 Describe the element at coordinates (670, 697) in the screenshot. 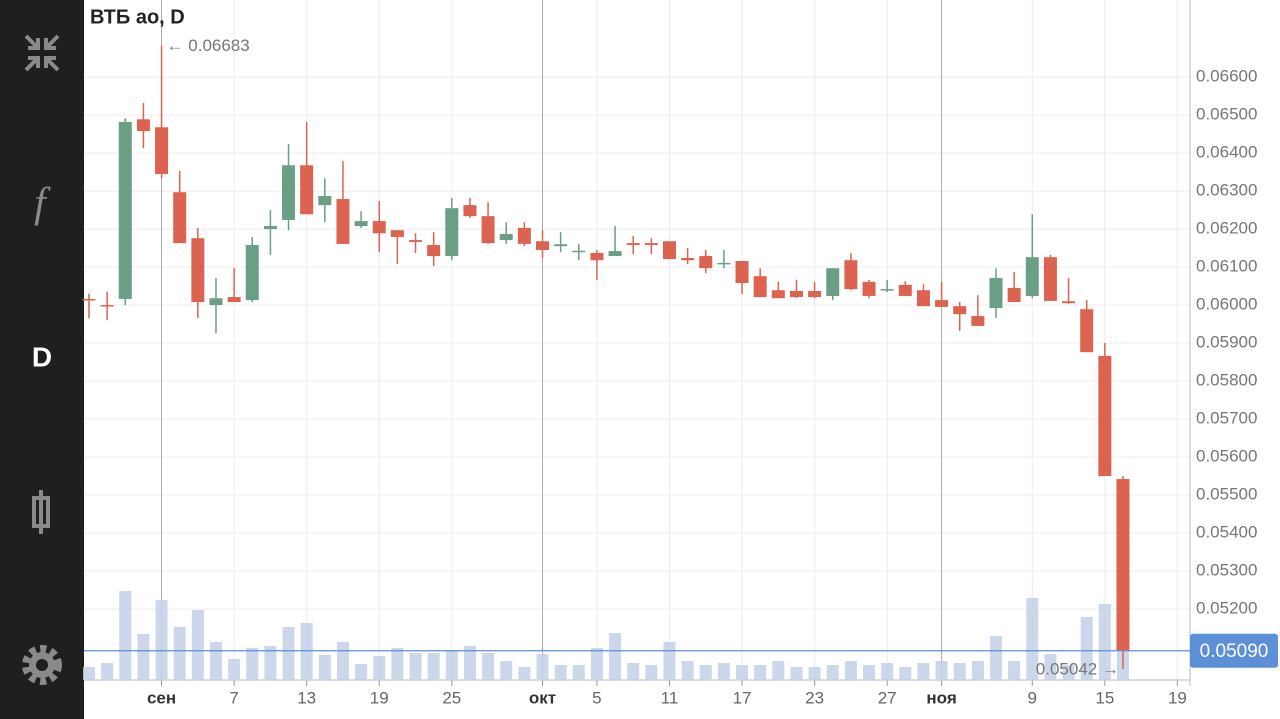

I see `x-tick-label: 11` at that location.